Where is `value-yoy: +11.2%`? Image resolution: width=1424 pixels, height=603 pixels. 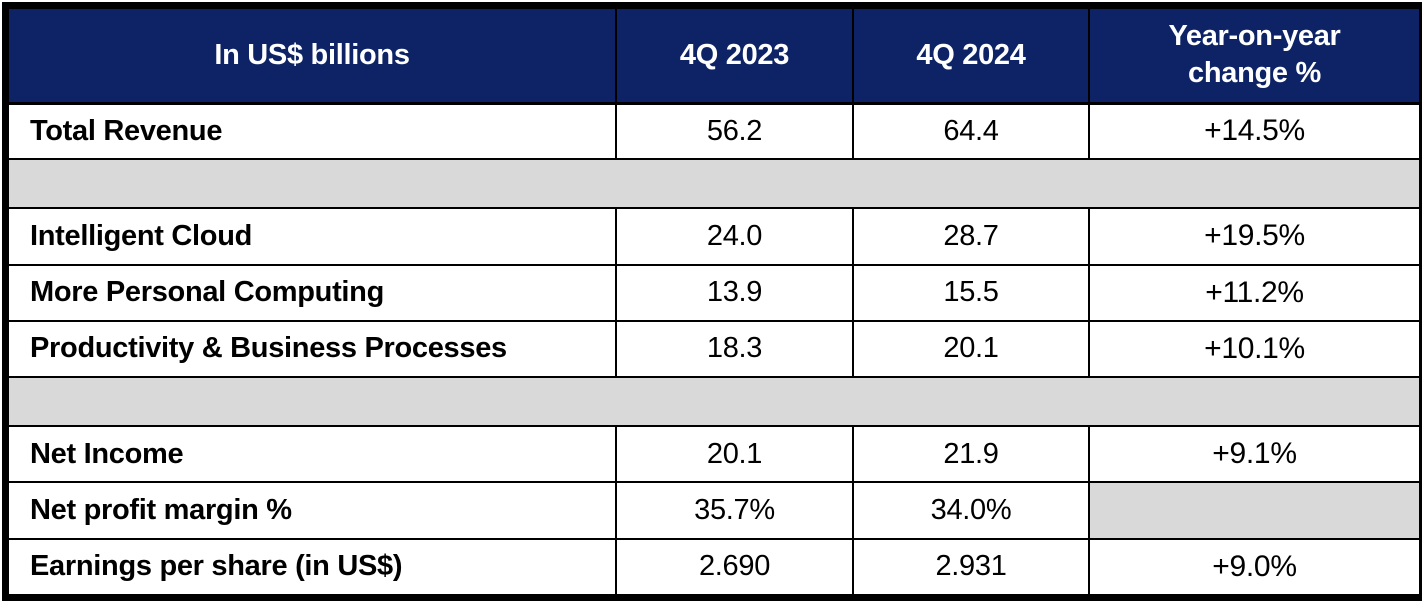 value-yoy: +11.2% is located at coordinates (1254, 292).